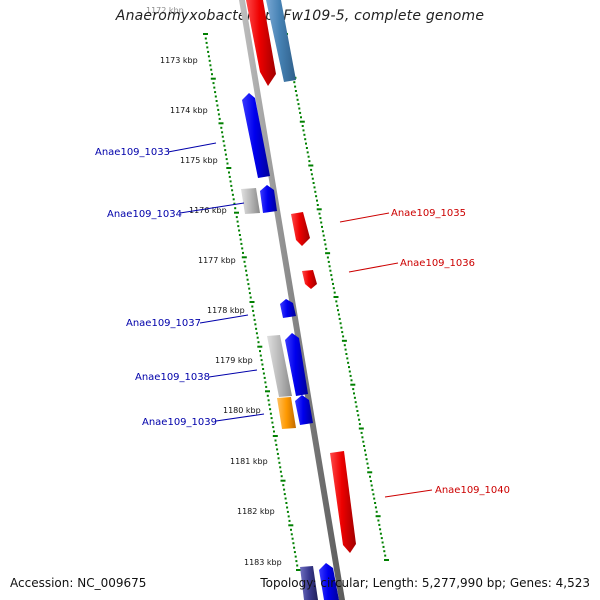 This screenshot has width=600, height=600. Describe the element at coordinates (132, 152) in the screenshot. I see `gene-label-anae109-1033: Anae109_1033` at that location.